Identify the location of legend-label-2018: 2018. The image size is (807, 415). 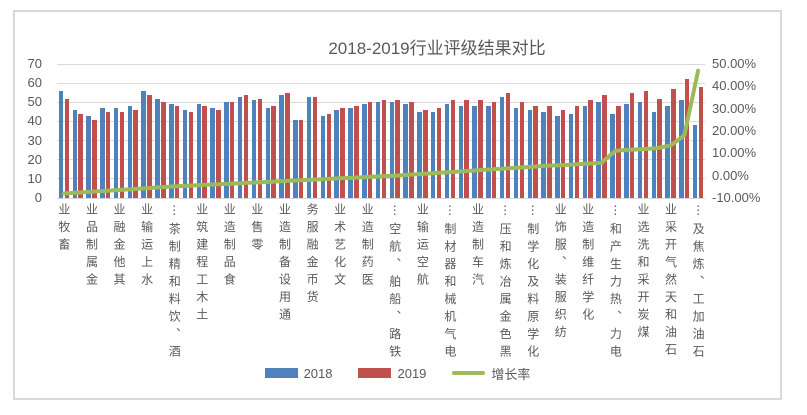
(318, 373).